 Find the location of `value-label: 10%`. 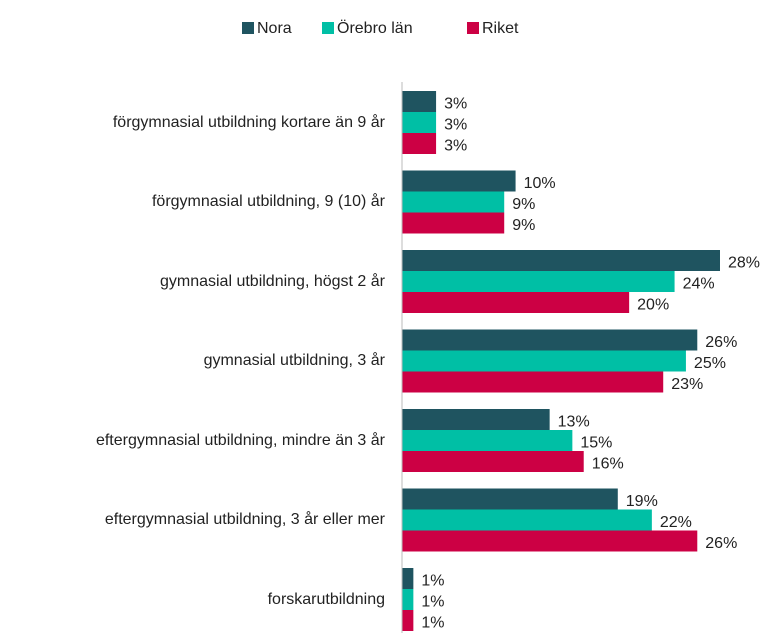

value-label: 10% is located at coordinates (540, 183).